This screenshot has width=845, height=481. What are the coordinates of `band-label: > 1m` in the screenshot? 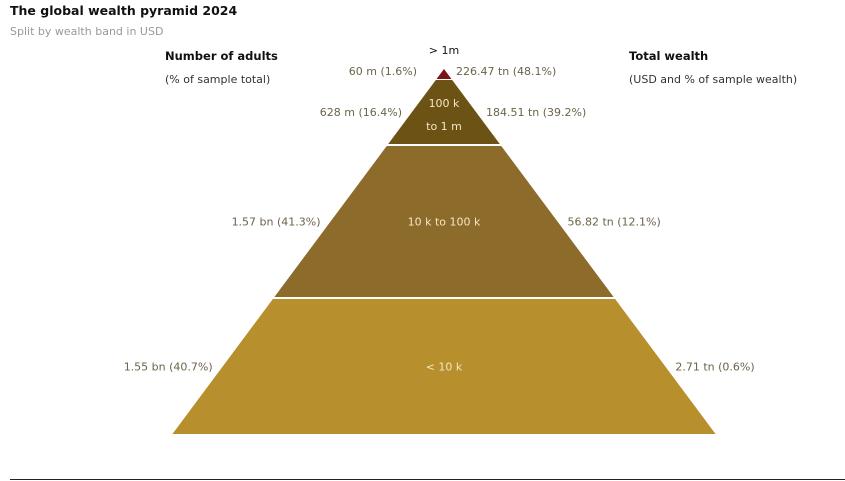 It's located at (444, 50).